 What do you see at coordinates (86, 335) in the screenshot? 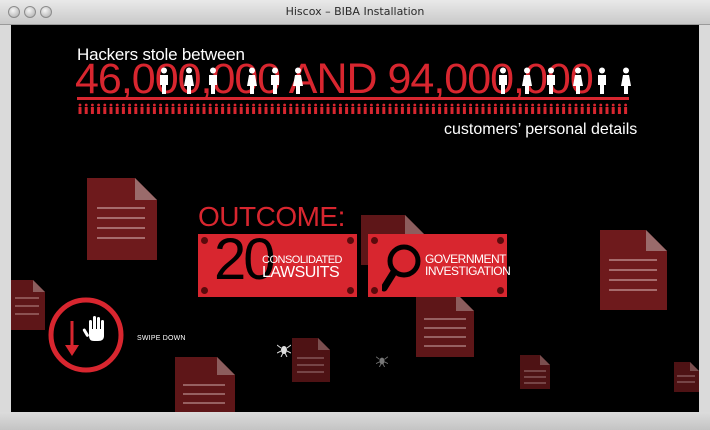
I see `swipe-down-control` at bounding box center [86, 335].